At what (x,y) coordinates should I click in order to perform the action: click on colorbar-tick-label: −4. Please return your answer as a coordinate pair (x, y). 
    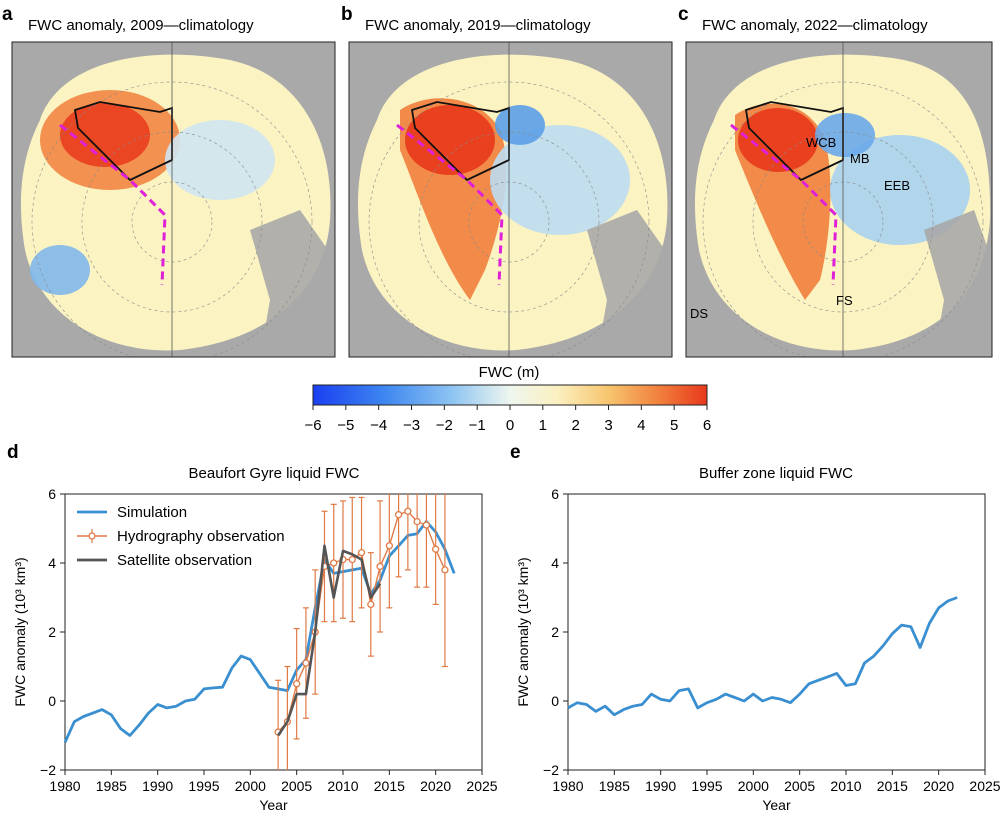
    Looking at the image, I should click on (378, 425).